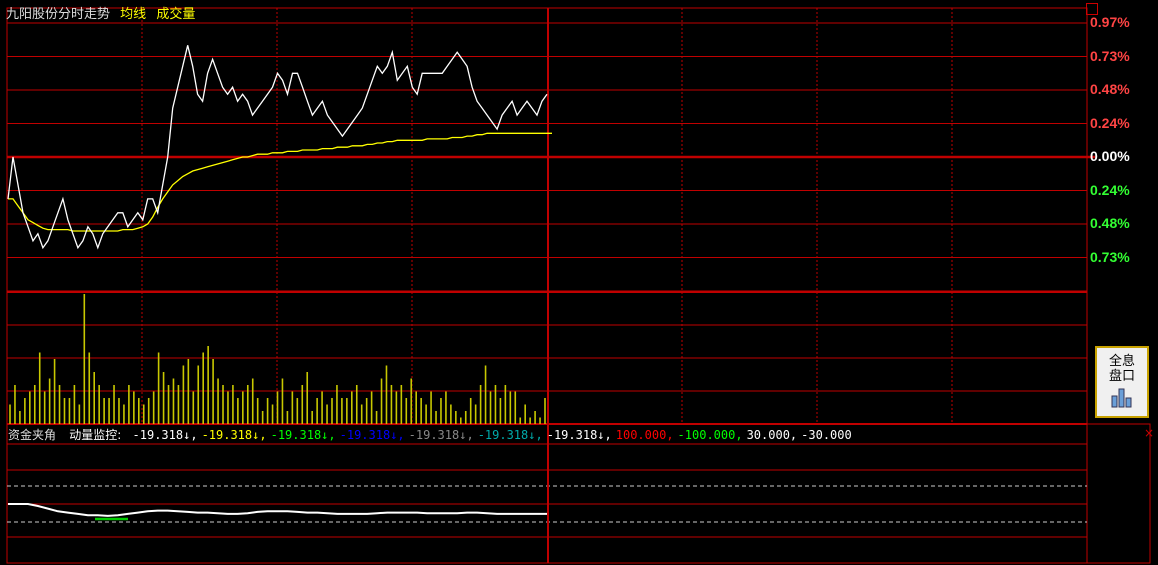  I want to click on indicator-value: -100.000,, so click(710, 435).